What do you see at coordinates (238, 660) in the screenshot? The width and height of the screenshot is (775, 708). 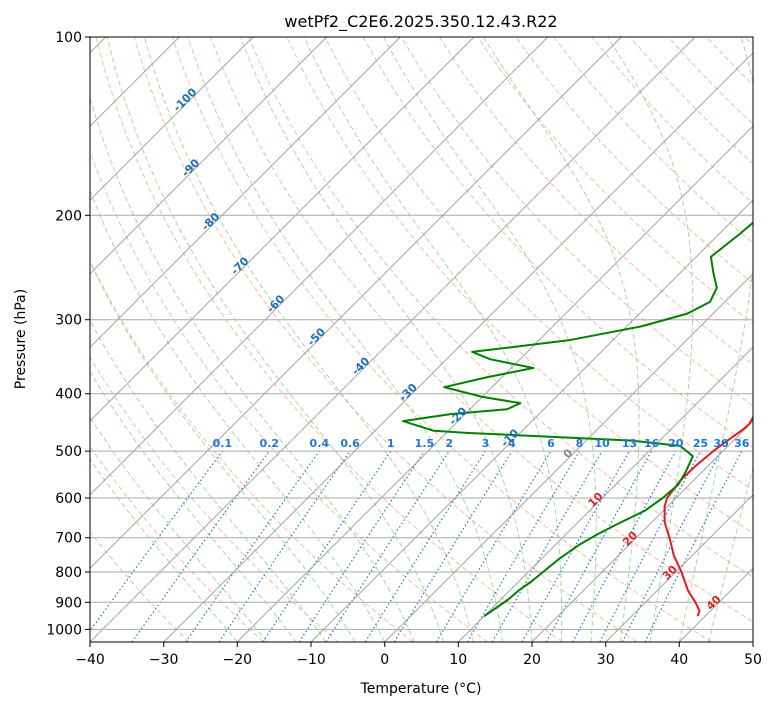 I see `x-tick-label: −20` at bounding box center [238, 660].